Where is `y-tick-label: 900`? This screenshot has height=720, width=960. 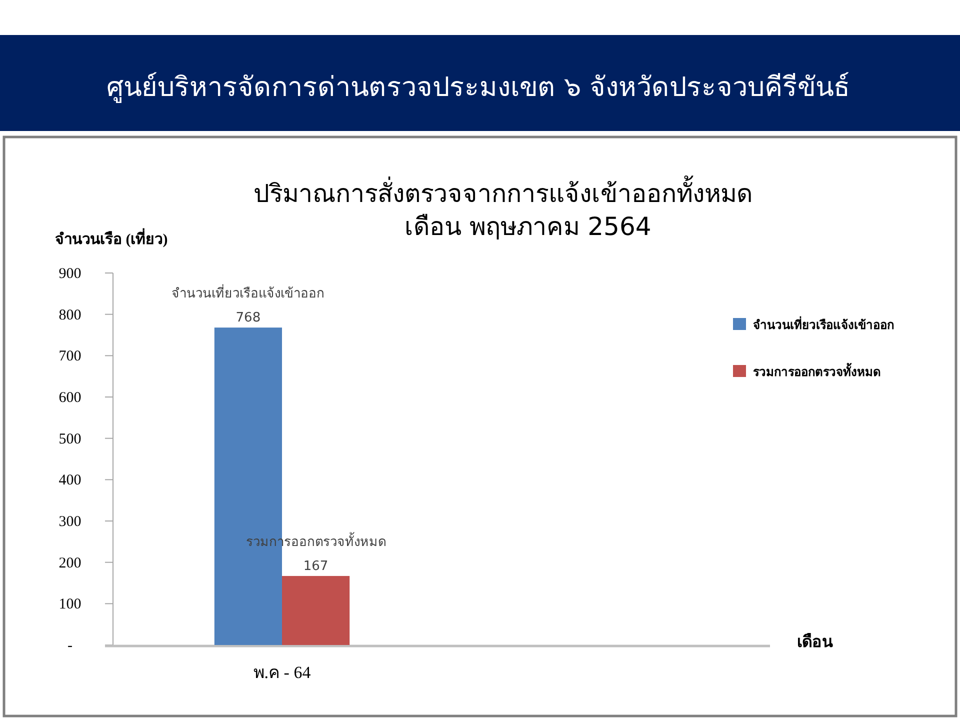 y-tick-label: 900 is located at coordinates (70, 274).